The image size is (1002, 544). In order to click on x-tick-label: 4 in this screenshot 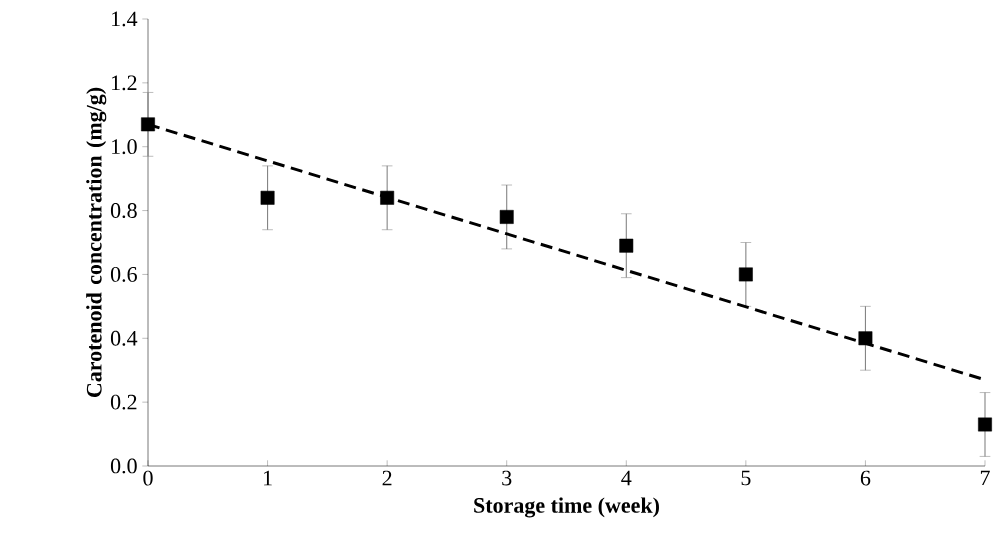, I will do `click(626, 478)`.